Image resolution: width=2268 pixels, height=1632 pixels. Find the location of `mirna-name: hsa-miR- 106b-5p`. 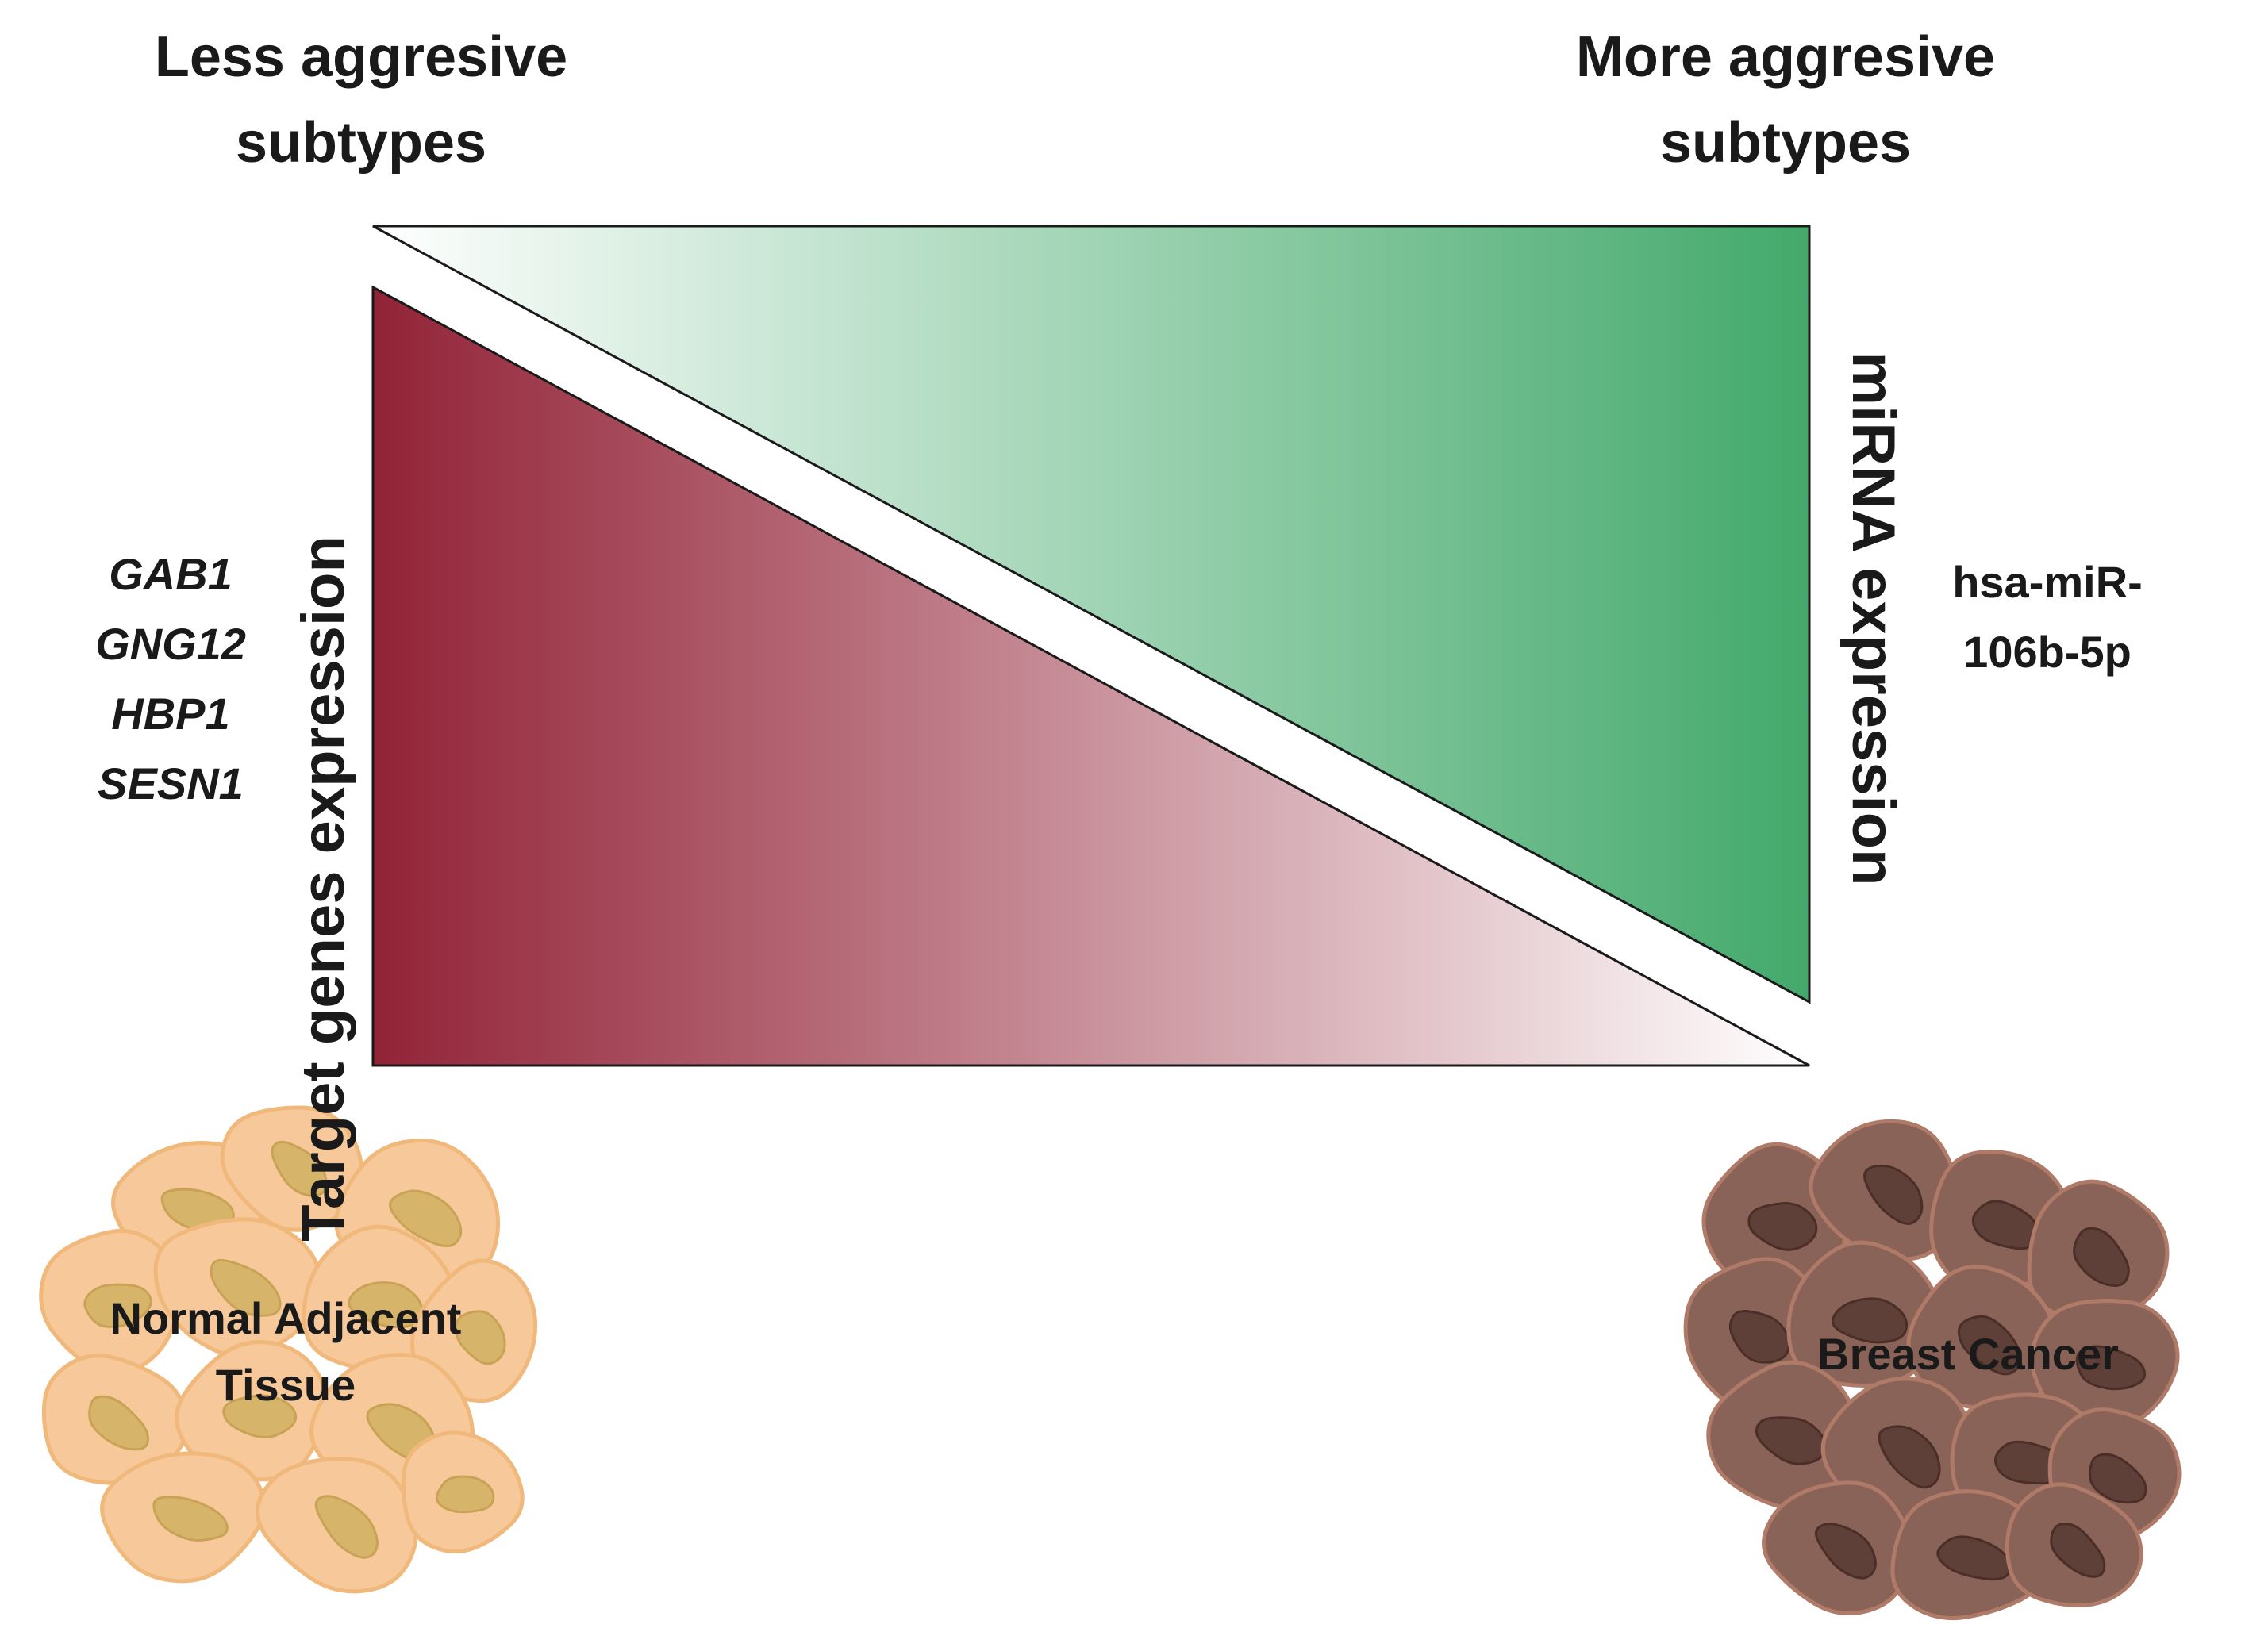

mirna-name: hsa-miR- 106b-5p is located at coordinates (2047, 617).